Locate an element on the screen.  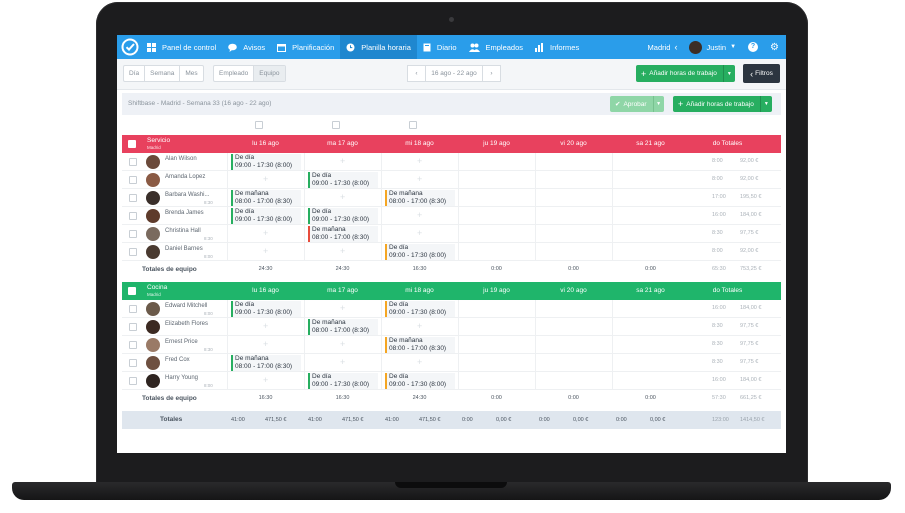
app-logo-icon is located at coordinates (130, 47).